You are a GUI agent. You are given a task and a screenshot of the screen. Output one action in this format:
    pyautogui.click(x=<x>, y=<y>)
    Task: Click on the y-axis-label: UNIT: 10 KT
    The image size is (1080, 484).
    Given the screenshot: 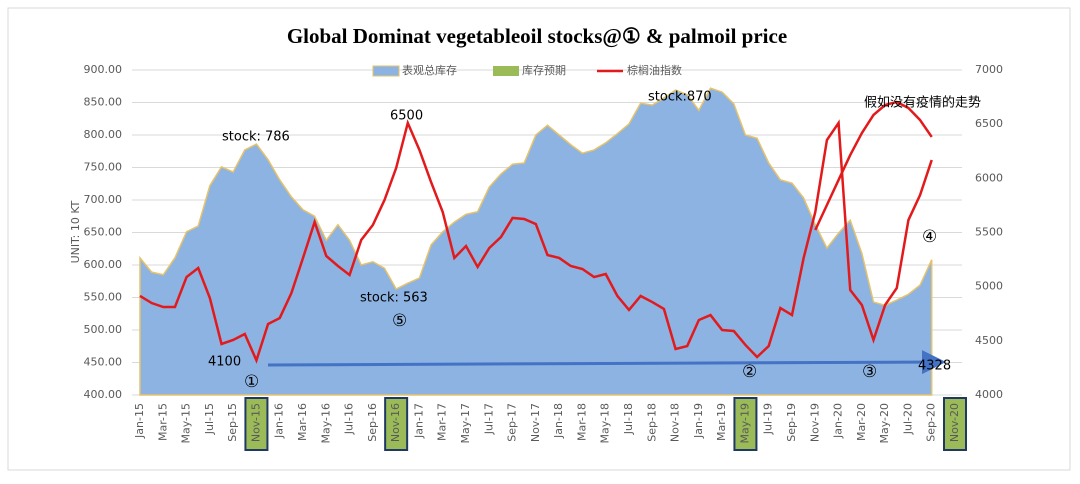 What is the action you would take?
    pyautogui.click(x=75, y=231)
    